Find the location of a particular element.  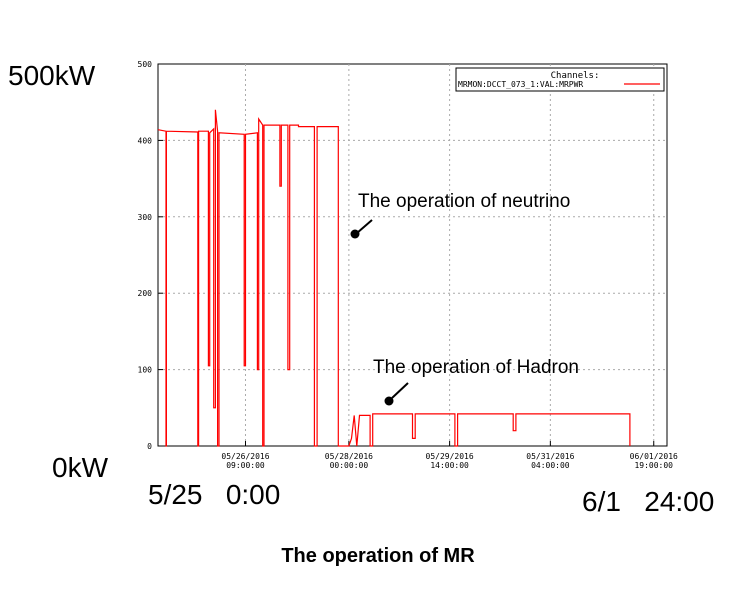

annotation-hadron: The operation of Hadron is located at coordinates (476, 381).